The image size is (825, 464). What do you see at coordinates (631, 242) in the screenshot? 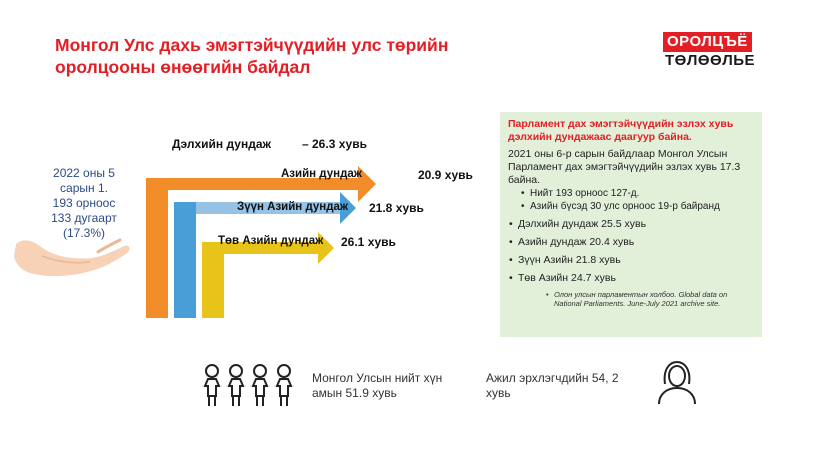
I see `list-item: Азийн дундаж 20.4 хувь` at bounding box center [631, 242].